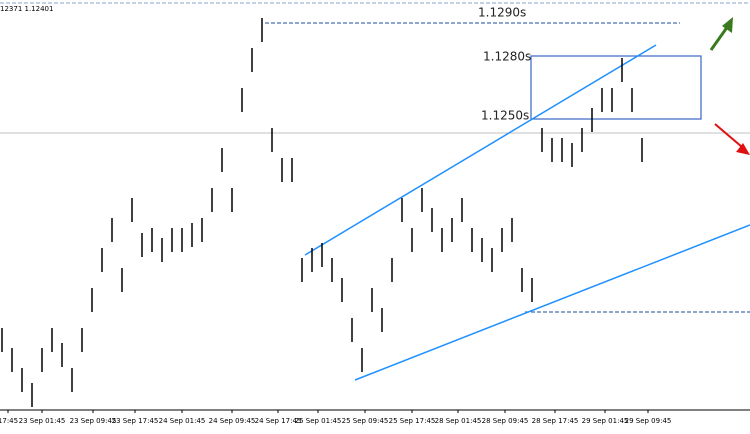 This screenshot has width=750, height=434. I want to click on annotation: 1.1250s, so click(505, 116).